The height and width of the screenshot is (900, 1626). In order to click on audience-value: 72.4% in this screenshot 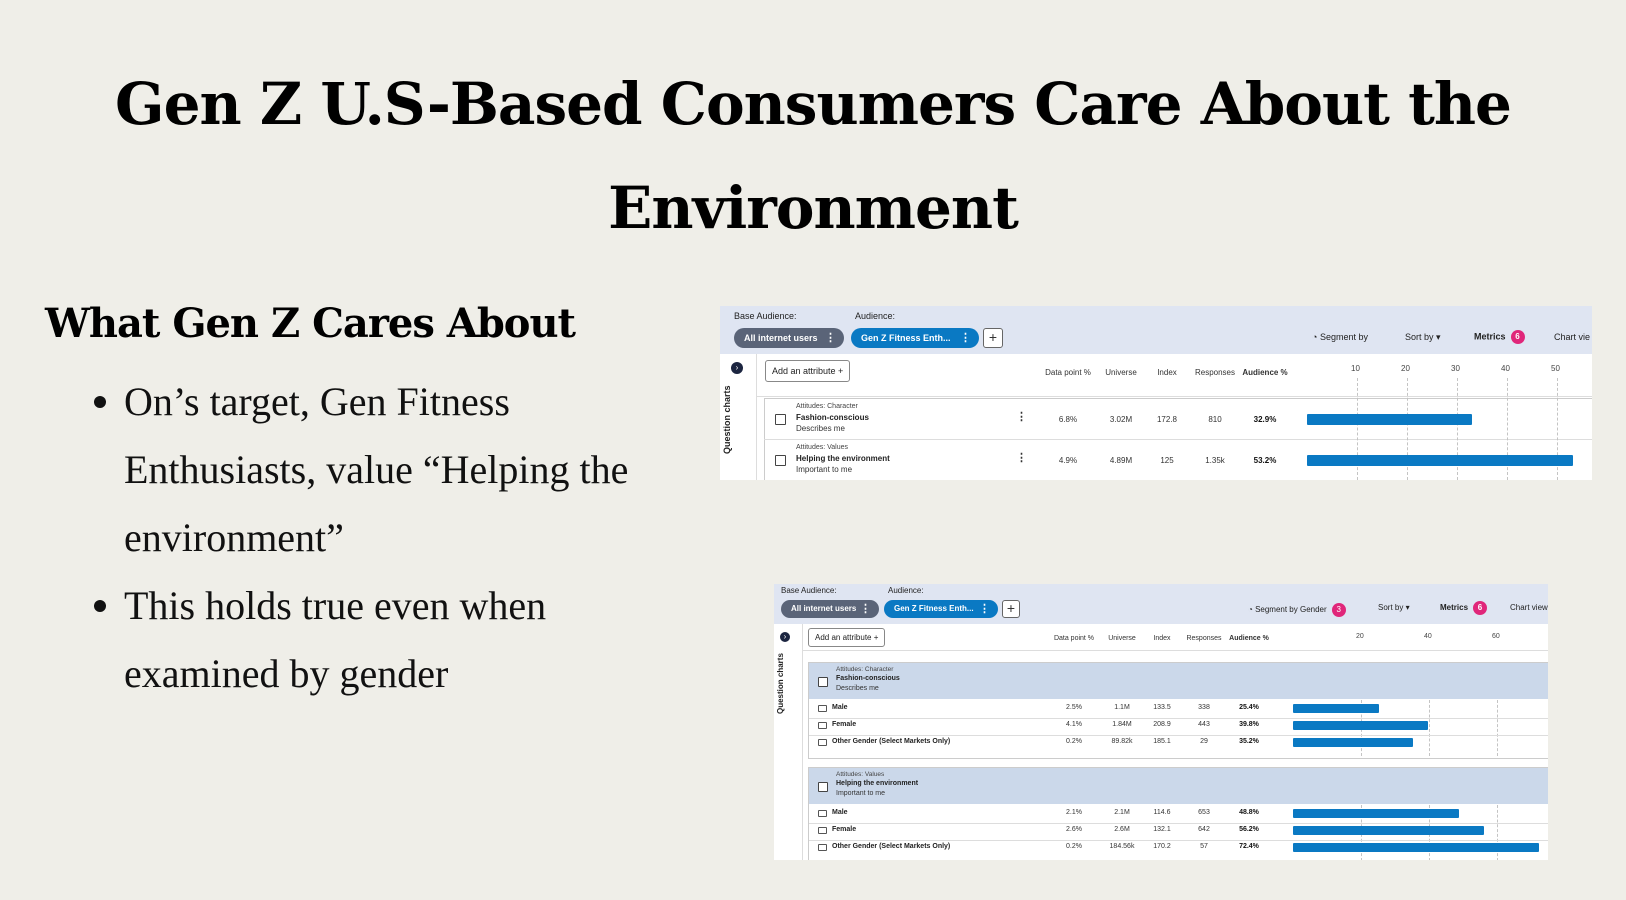, I will do `click(1249, 846)`.